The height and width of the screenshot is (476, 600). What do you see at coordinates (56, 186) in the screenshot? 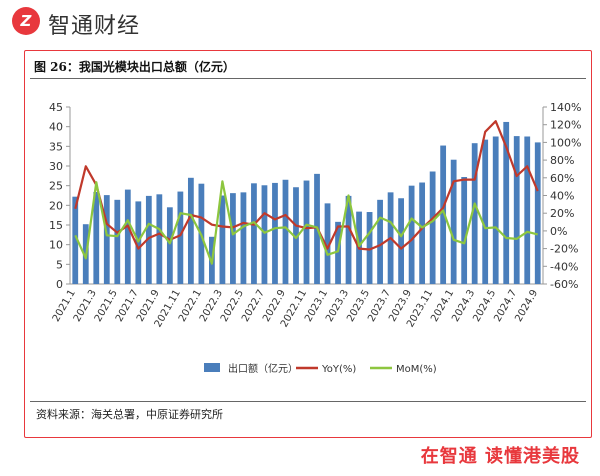
I see `left-tick-label: 25` at bounding box center [56, 186].